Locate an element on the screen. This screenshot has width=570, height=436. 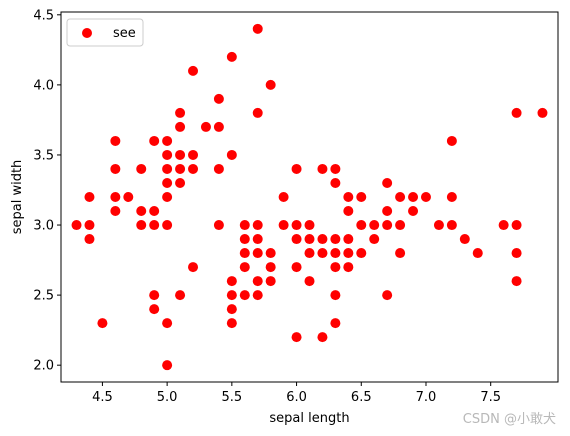
x-tick-label: 6.5 is located at coordinates (361, 397).